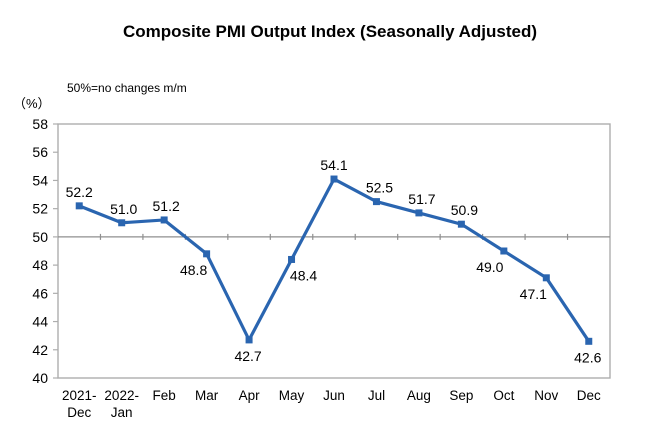 The width and height of the screenshot is (660, 440). Describe the element at coordinates (127, 88) in the screenshot. I see `chart-subtitle: 50%=no changes m/m` at that location.